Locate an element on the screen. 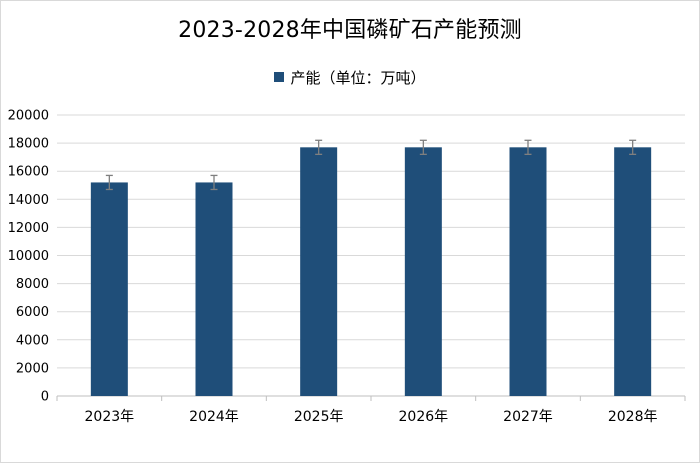 The width and height of the screenshot is (700, 463). y-tick-label: 6000 is located at coordinates (32, 312).